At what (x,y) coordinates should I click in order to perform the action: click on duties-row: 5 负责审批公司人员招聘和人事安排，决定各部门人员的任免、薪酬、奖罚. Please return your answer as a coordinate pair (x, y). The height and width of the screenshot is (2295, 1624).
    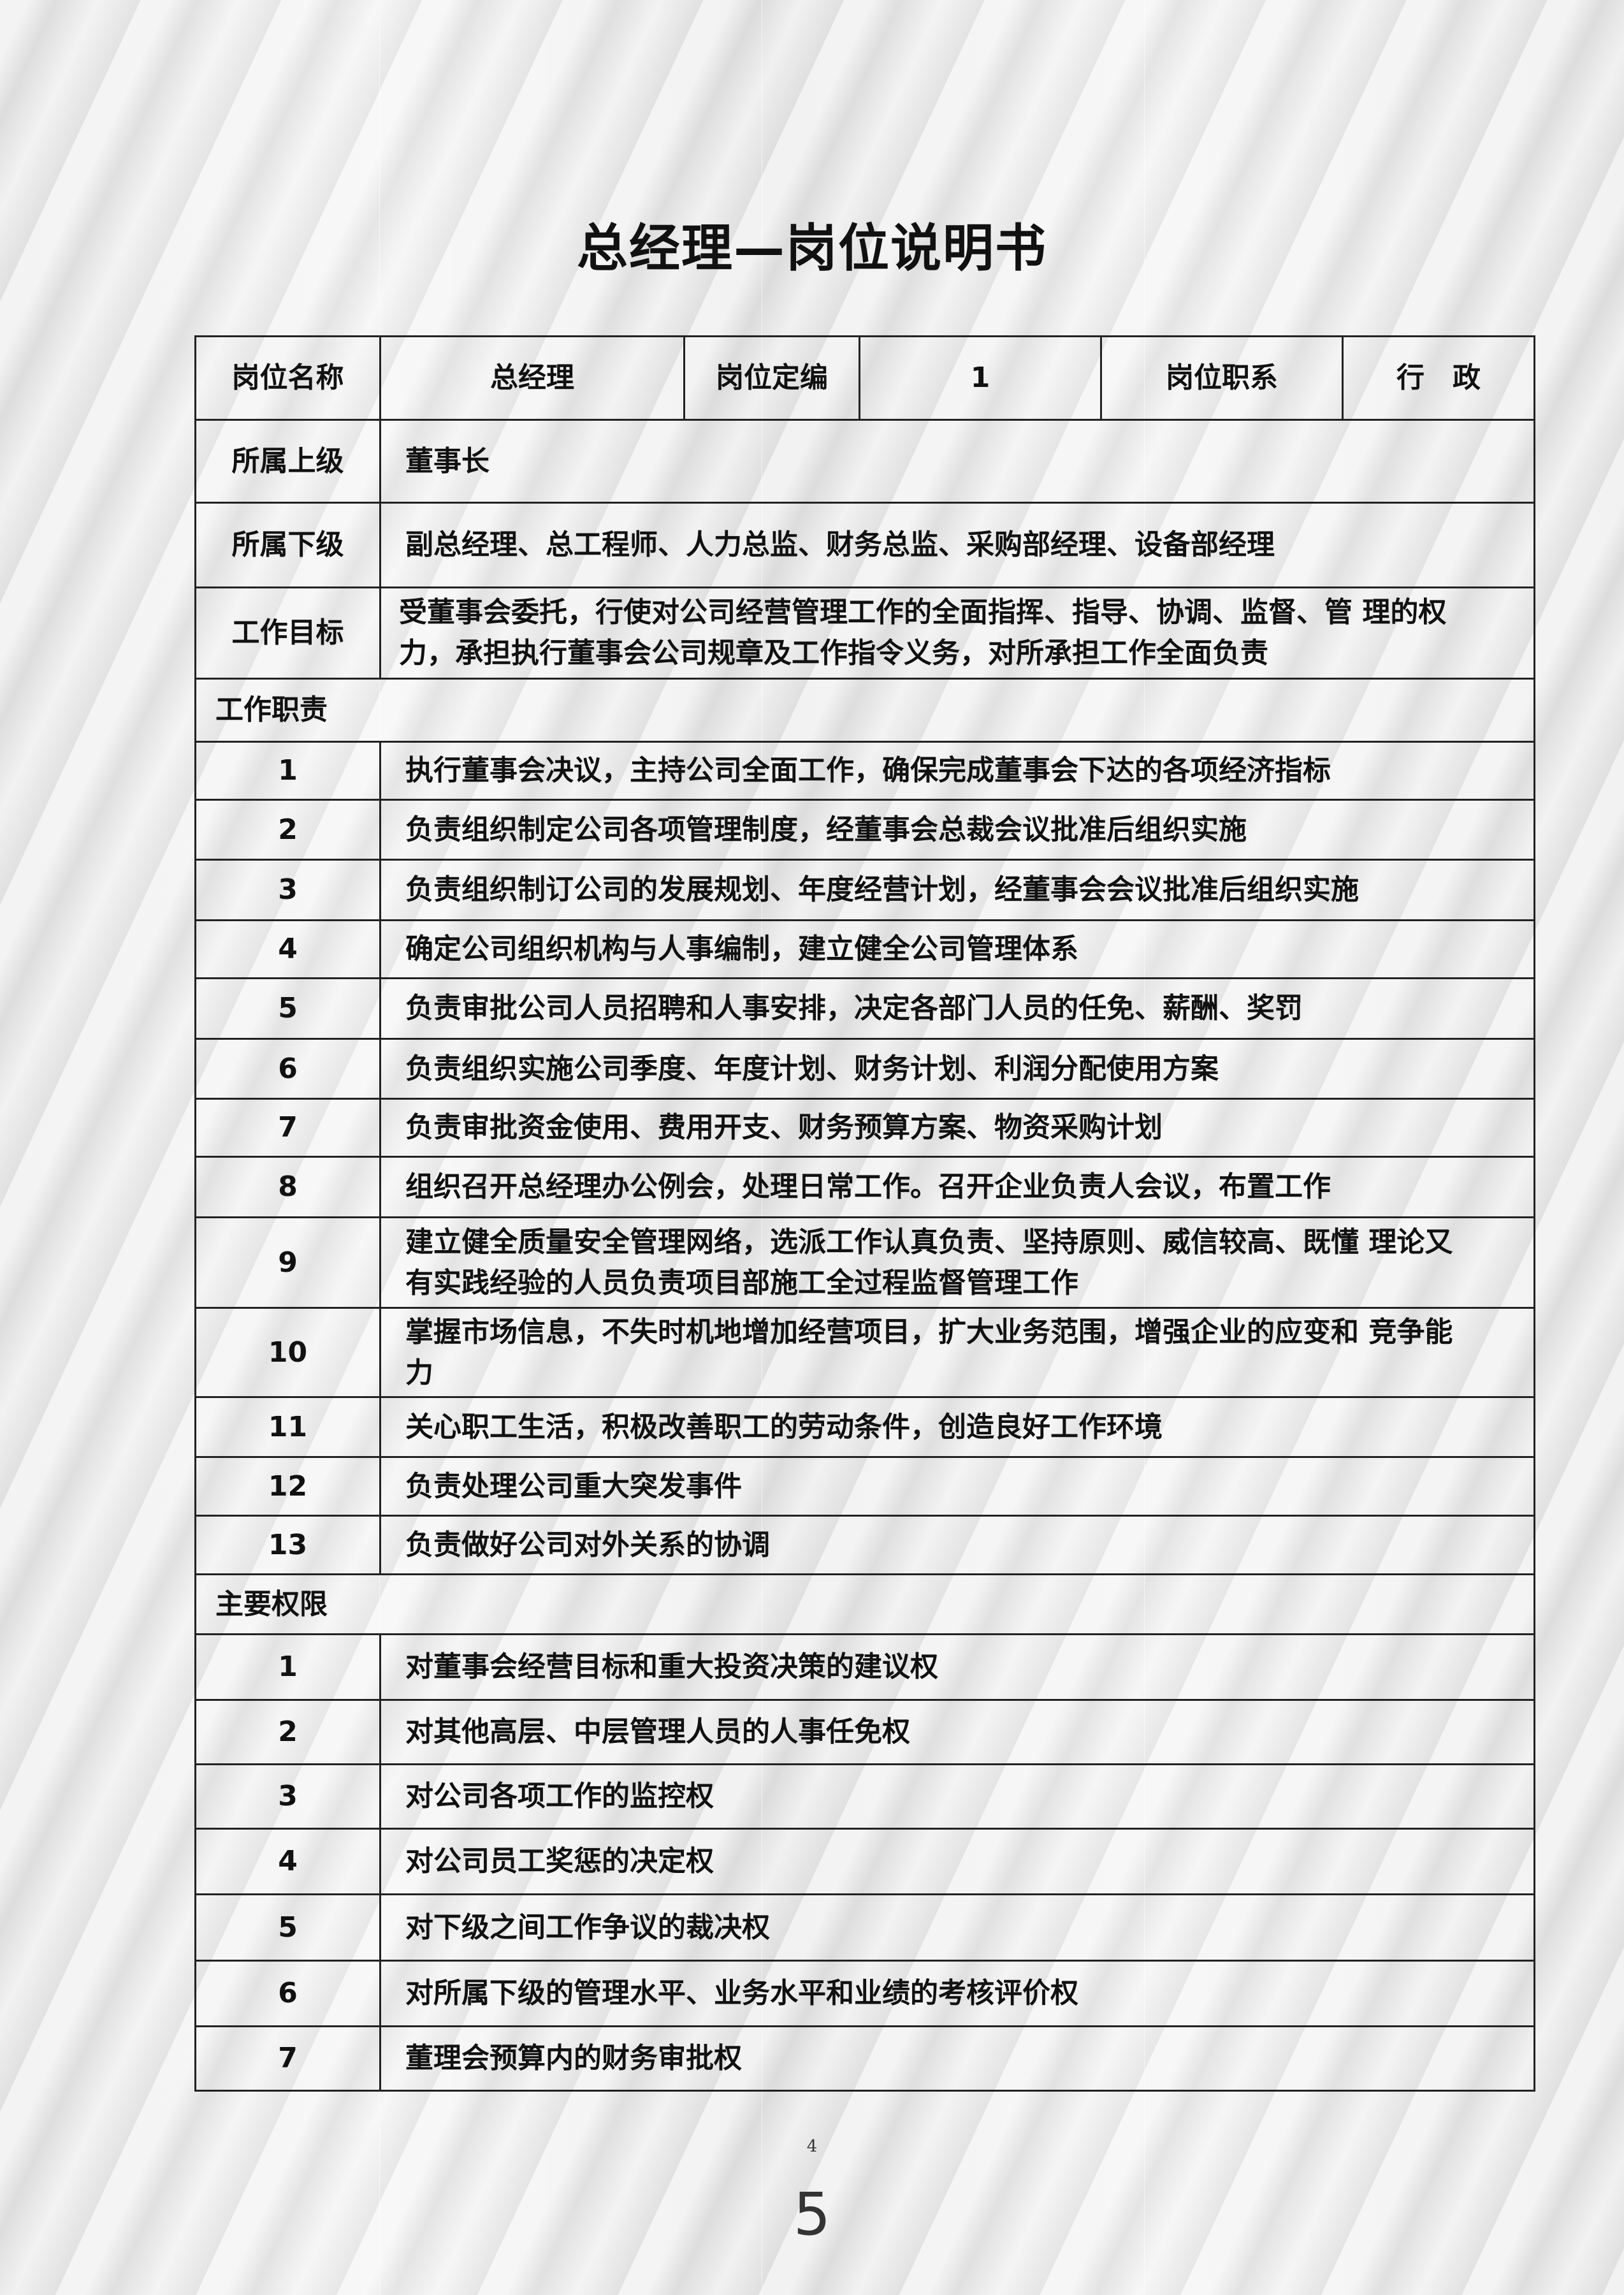
    Looking at the image, I should click on (864, 1008).